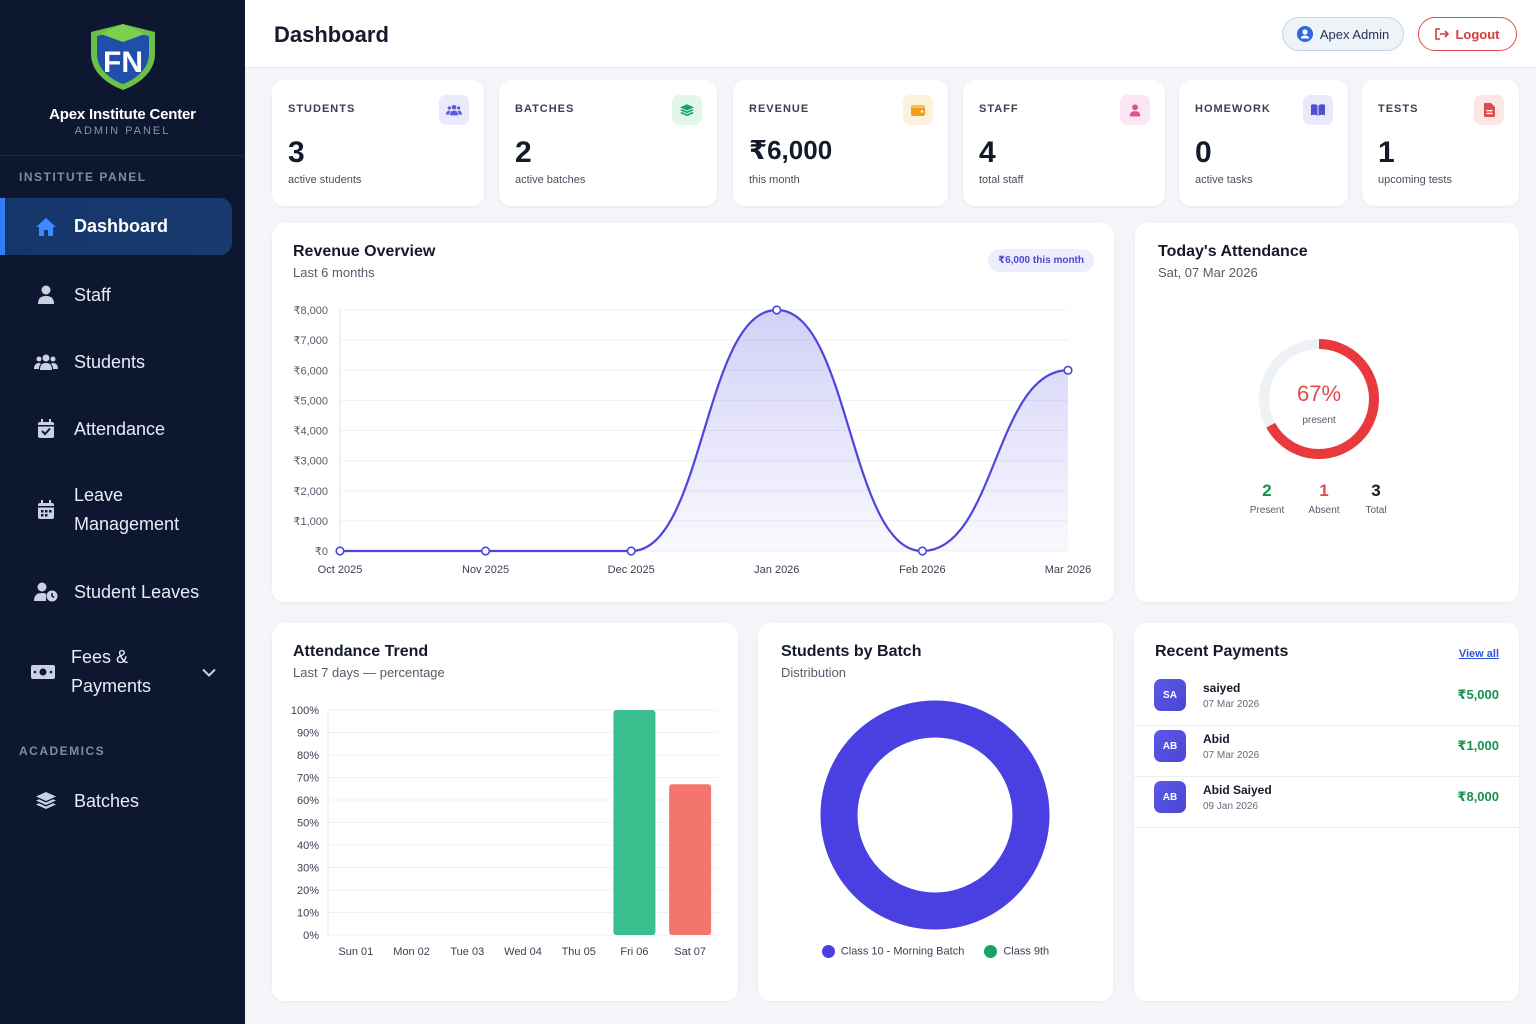  What do you see at coordinates (999, 109) in the screenshot?
I see `stat-label: STAFF` at bounding box center [999, 109].